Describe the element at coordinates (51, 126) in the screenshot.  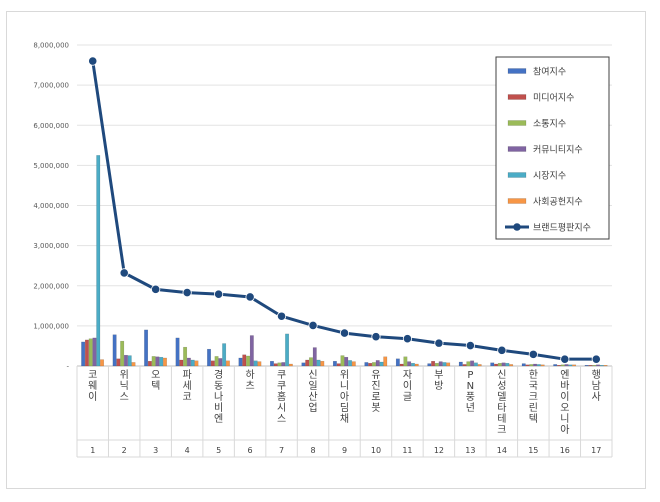
I see `y-tick-label: 6,000,000` at that location.